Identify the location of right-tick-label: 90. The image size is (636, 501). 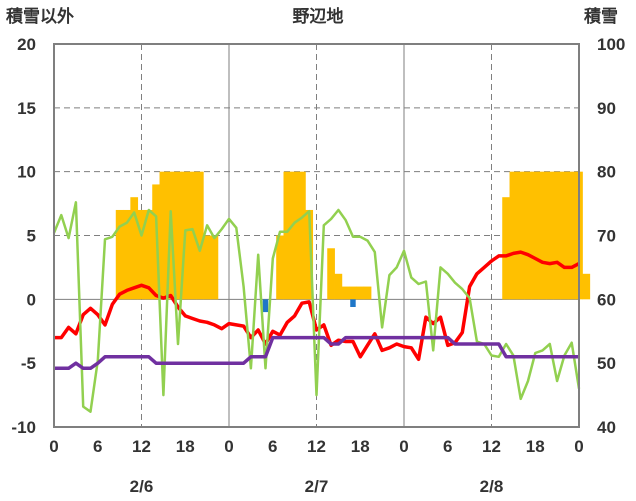
(606, 108).